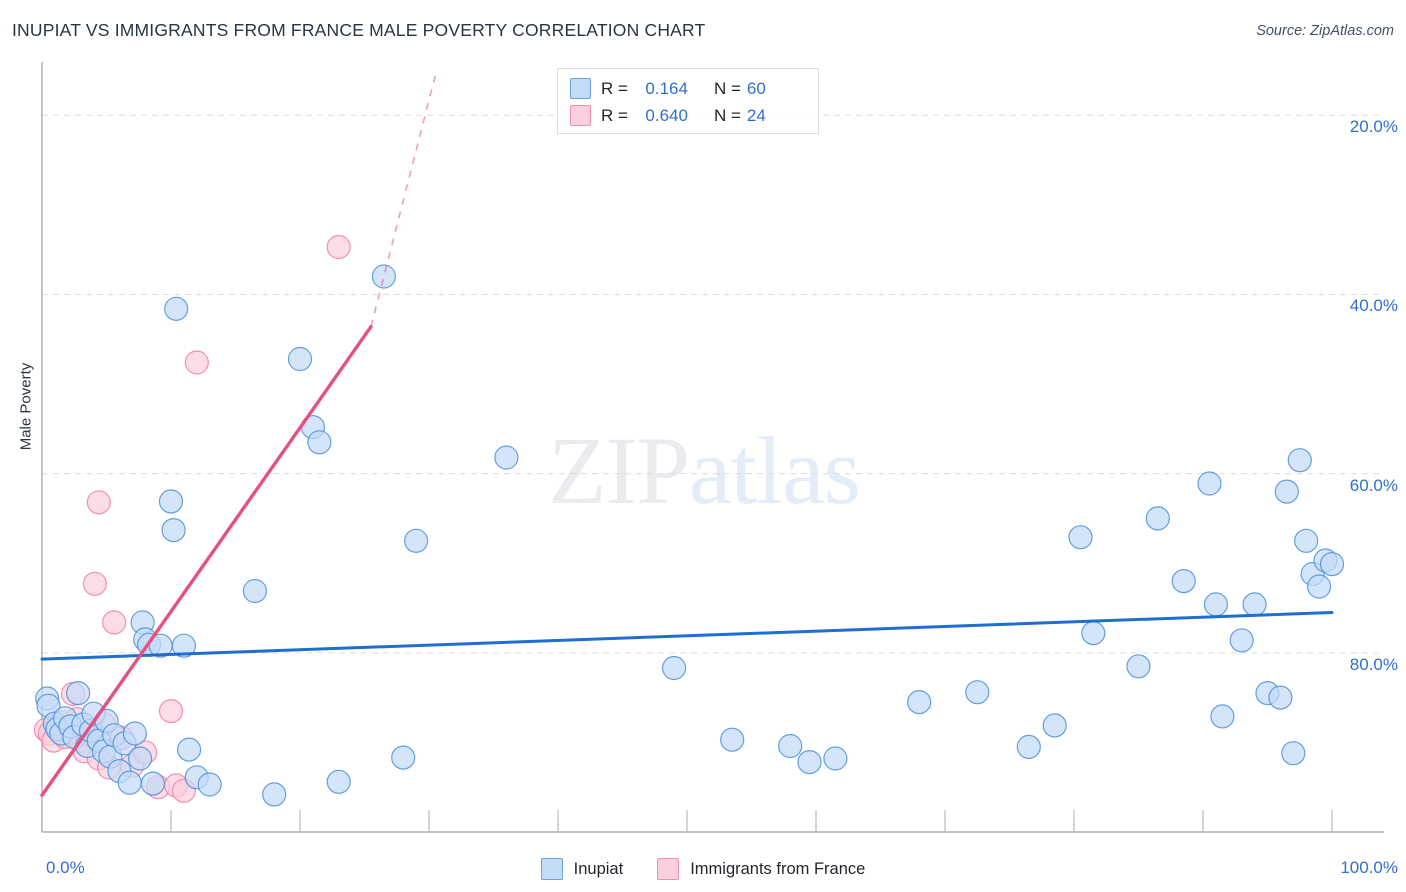 The width and height of the screenshot is (1406, 892). What do you see at coordinates (689, 88) in the screenshot?
I see `stats-row-inupiat: R = 0.164 N = 60` at bounding box center [689, 88].